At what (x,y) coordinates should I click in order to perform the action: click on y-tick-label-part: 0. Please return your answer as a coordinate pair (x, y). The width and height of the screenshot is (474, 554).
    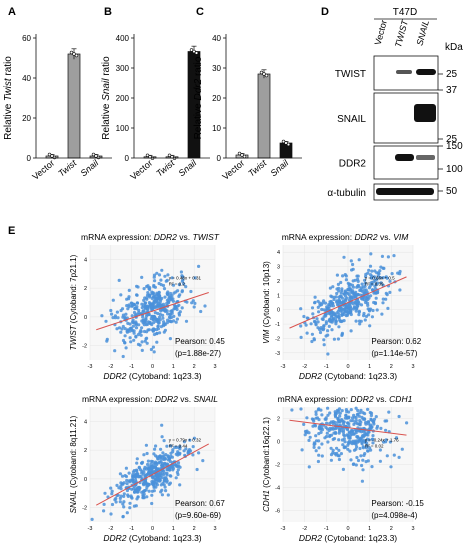
    Looking at the image, I should click on (85, 318).